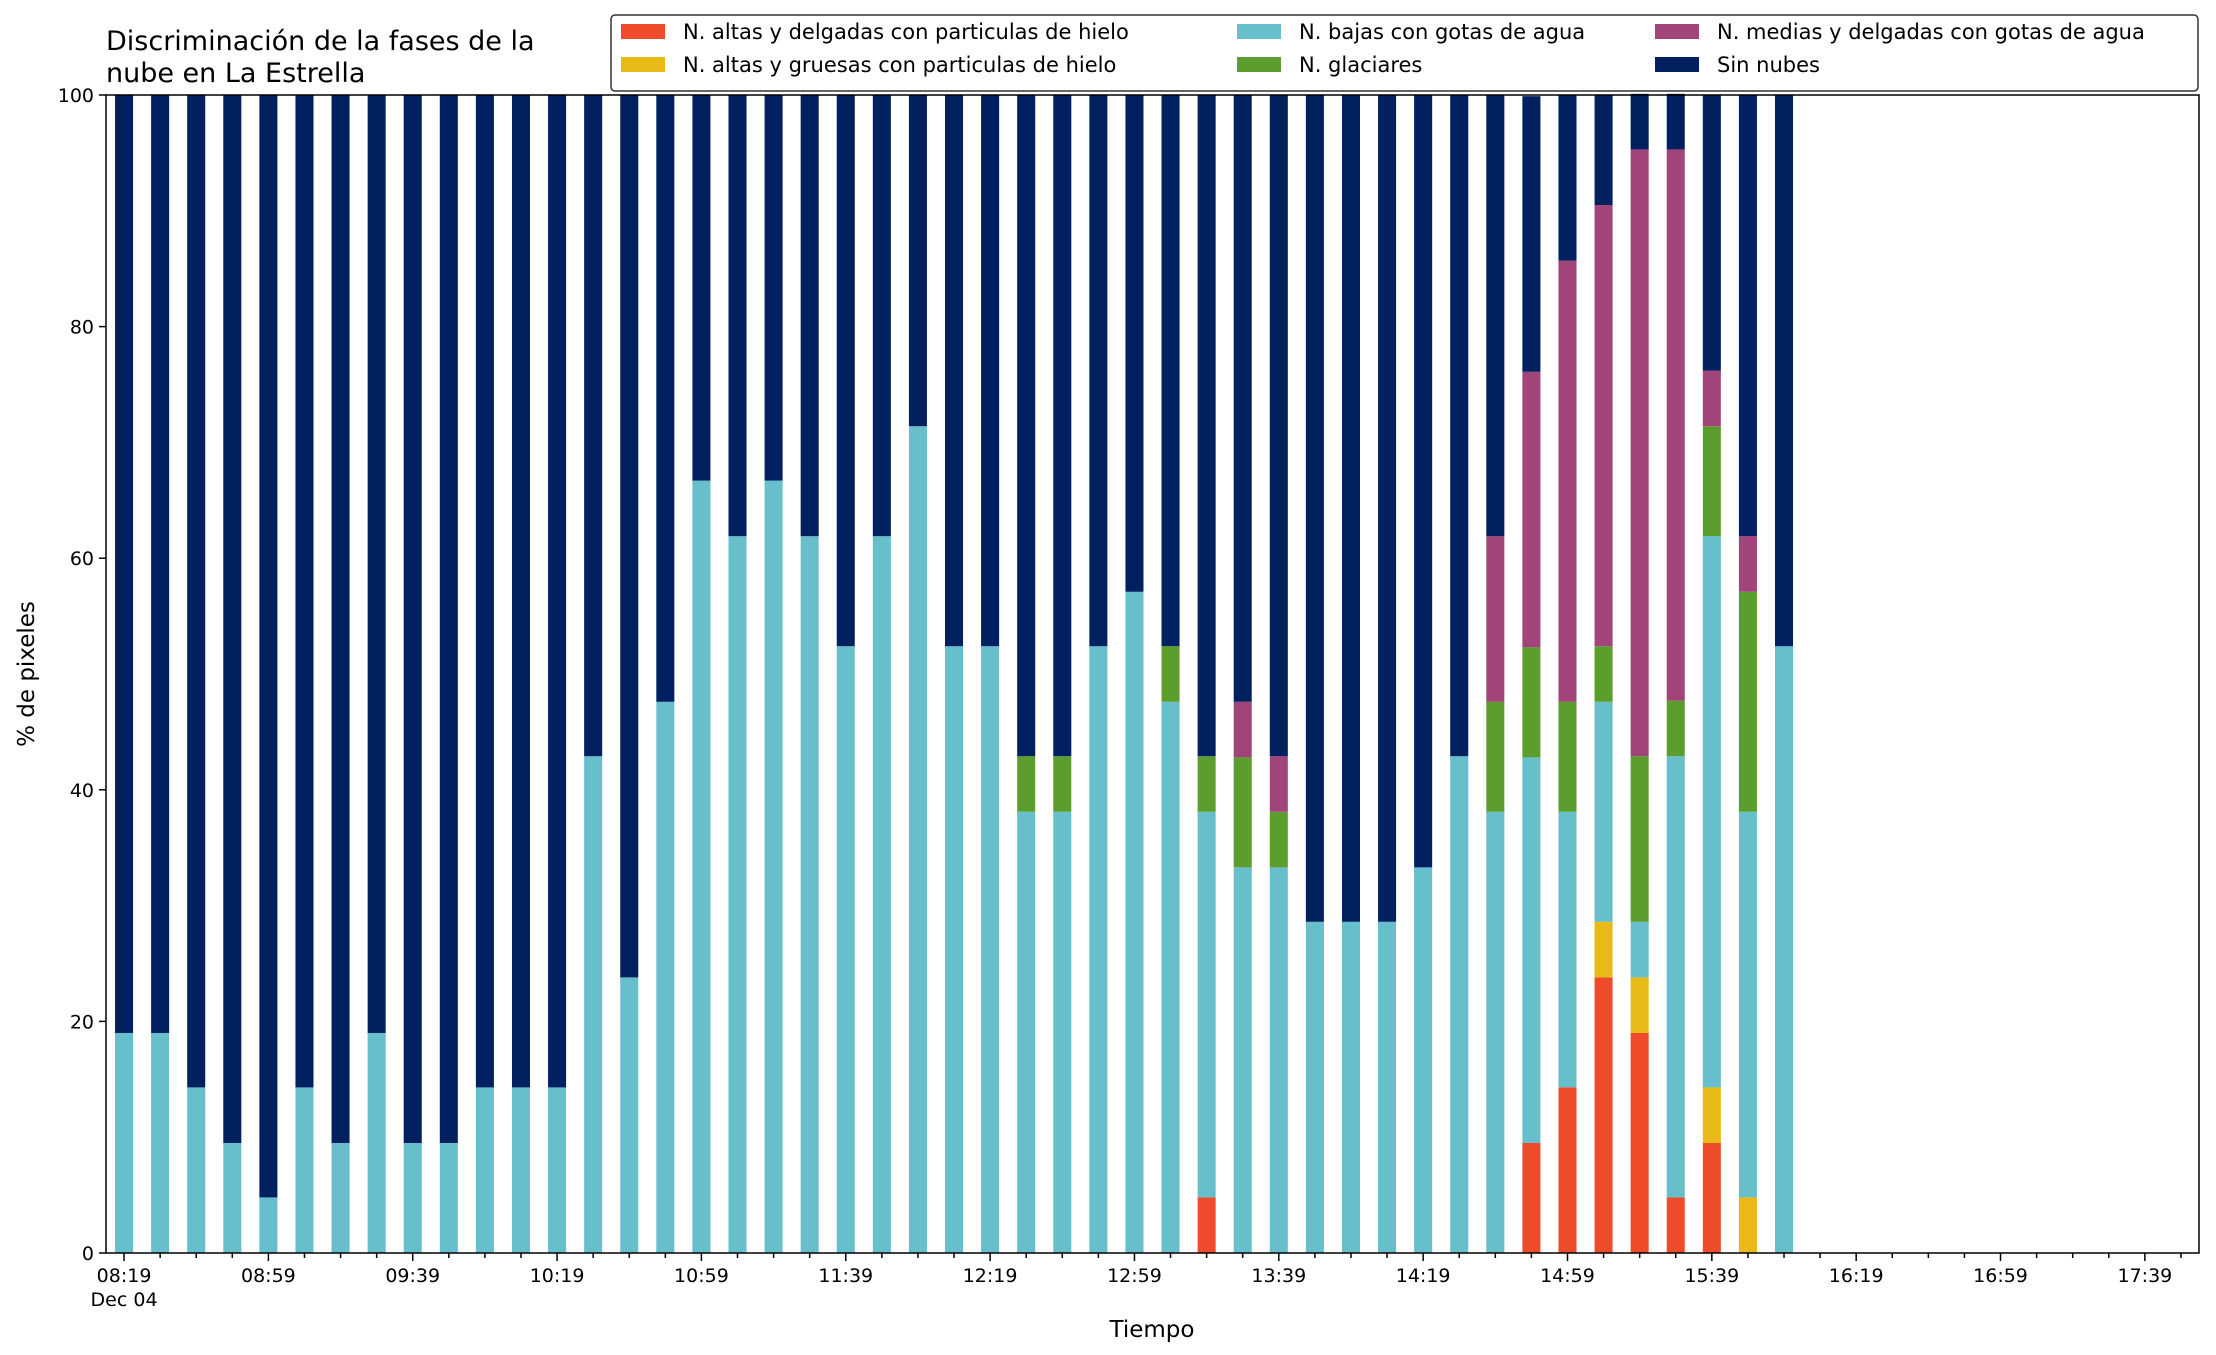  I want to click on y-tick-label: 0, so click(88, 1254).